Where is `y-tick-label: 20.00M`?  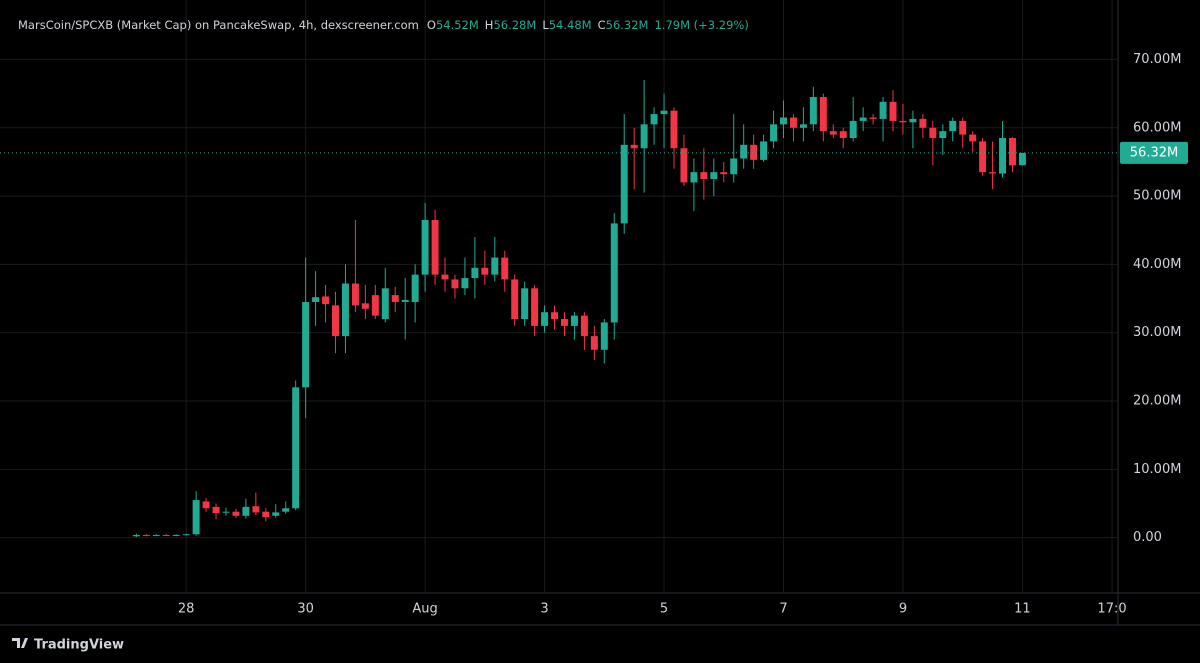 y-tick-label: 20.00M is located at coordinates (1157, 401).